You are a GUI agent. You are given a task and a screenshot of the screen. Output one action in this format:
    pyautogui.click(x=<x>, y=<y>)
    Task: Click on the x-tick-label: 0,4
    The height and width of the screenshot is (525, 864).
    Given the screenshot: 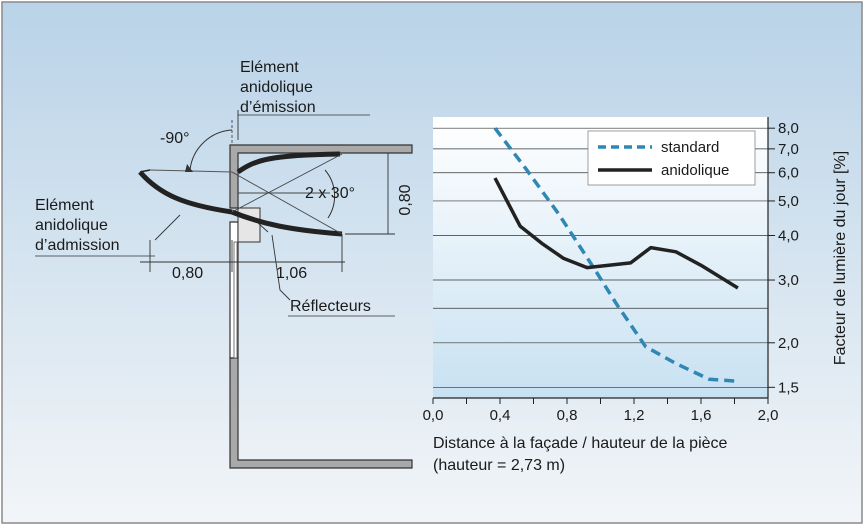 What is the action you would take?
    pyautogui.click(x=500, y=415)
    